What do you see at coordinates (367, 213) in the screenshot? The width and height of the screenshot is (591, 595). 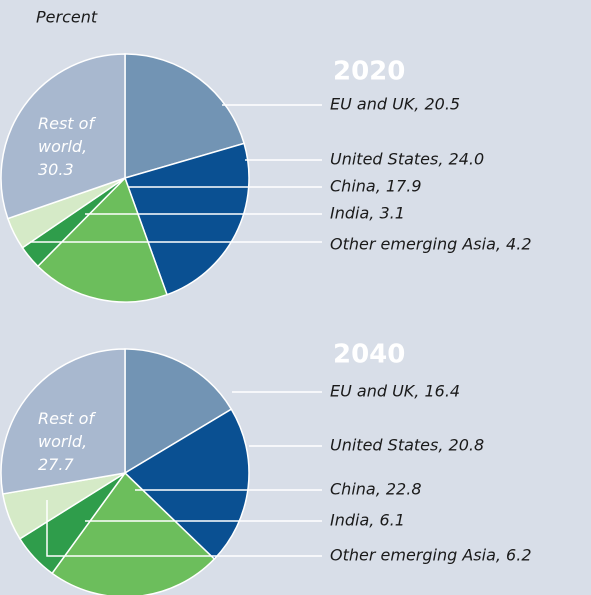 I see `slice-label: India, 3.1` at bounding box center [367, 213].